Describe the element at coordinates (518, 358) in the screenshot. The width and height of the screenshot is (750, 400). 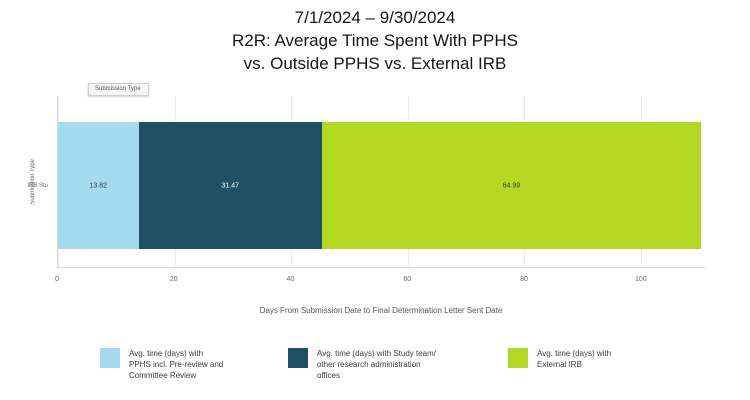
I see `legend-swatch-external-irb` at that location.